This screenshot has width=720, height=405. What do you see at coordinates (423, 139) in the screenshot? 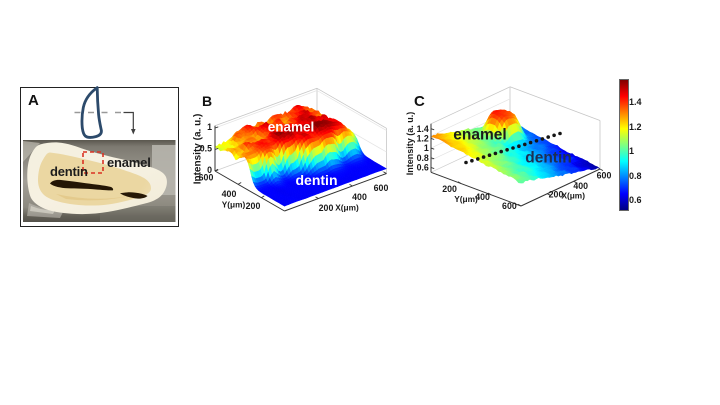
I see `svg-text: 1.2` at bounding box center [423, 139].